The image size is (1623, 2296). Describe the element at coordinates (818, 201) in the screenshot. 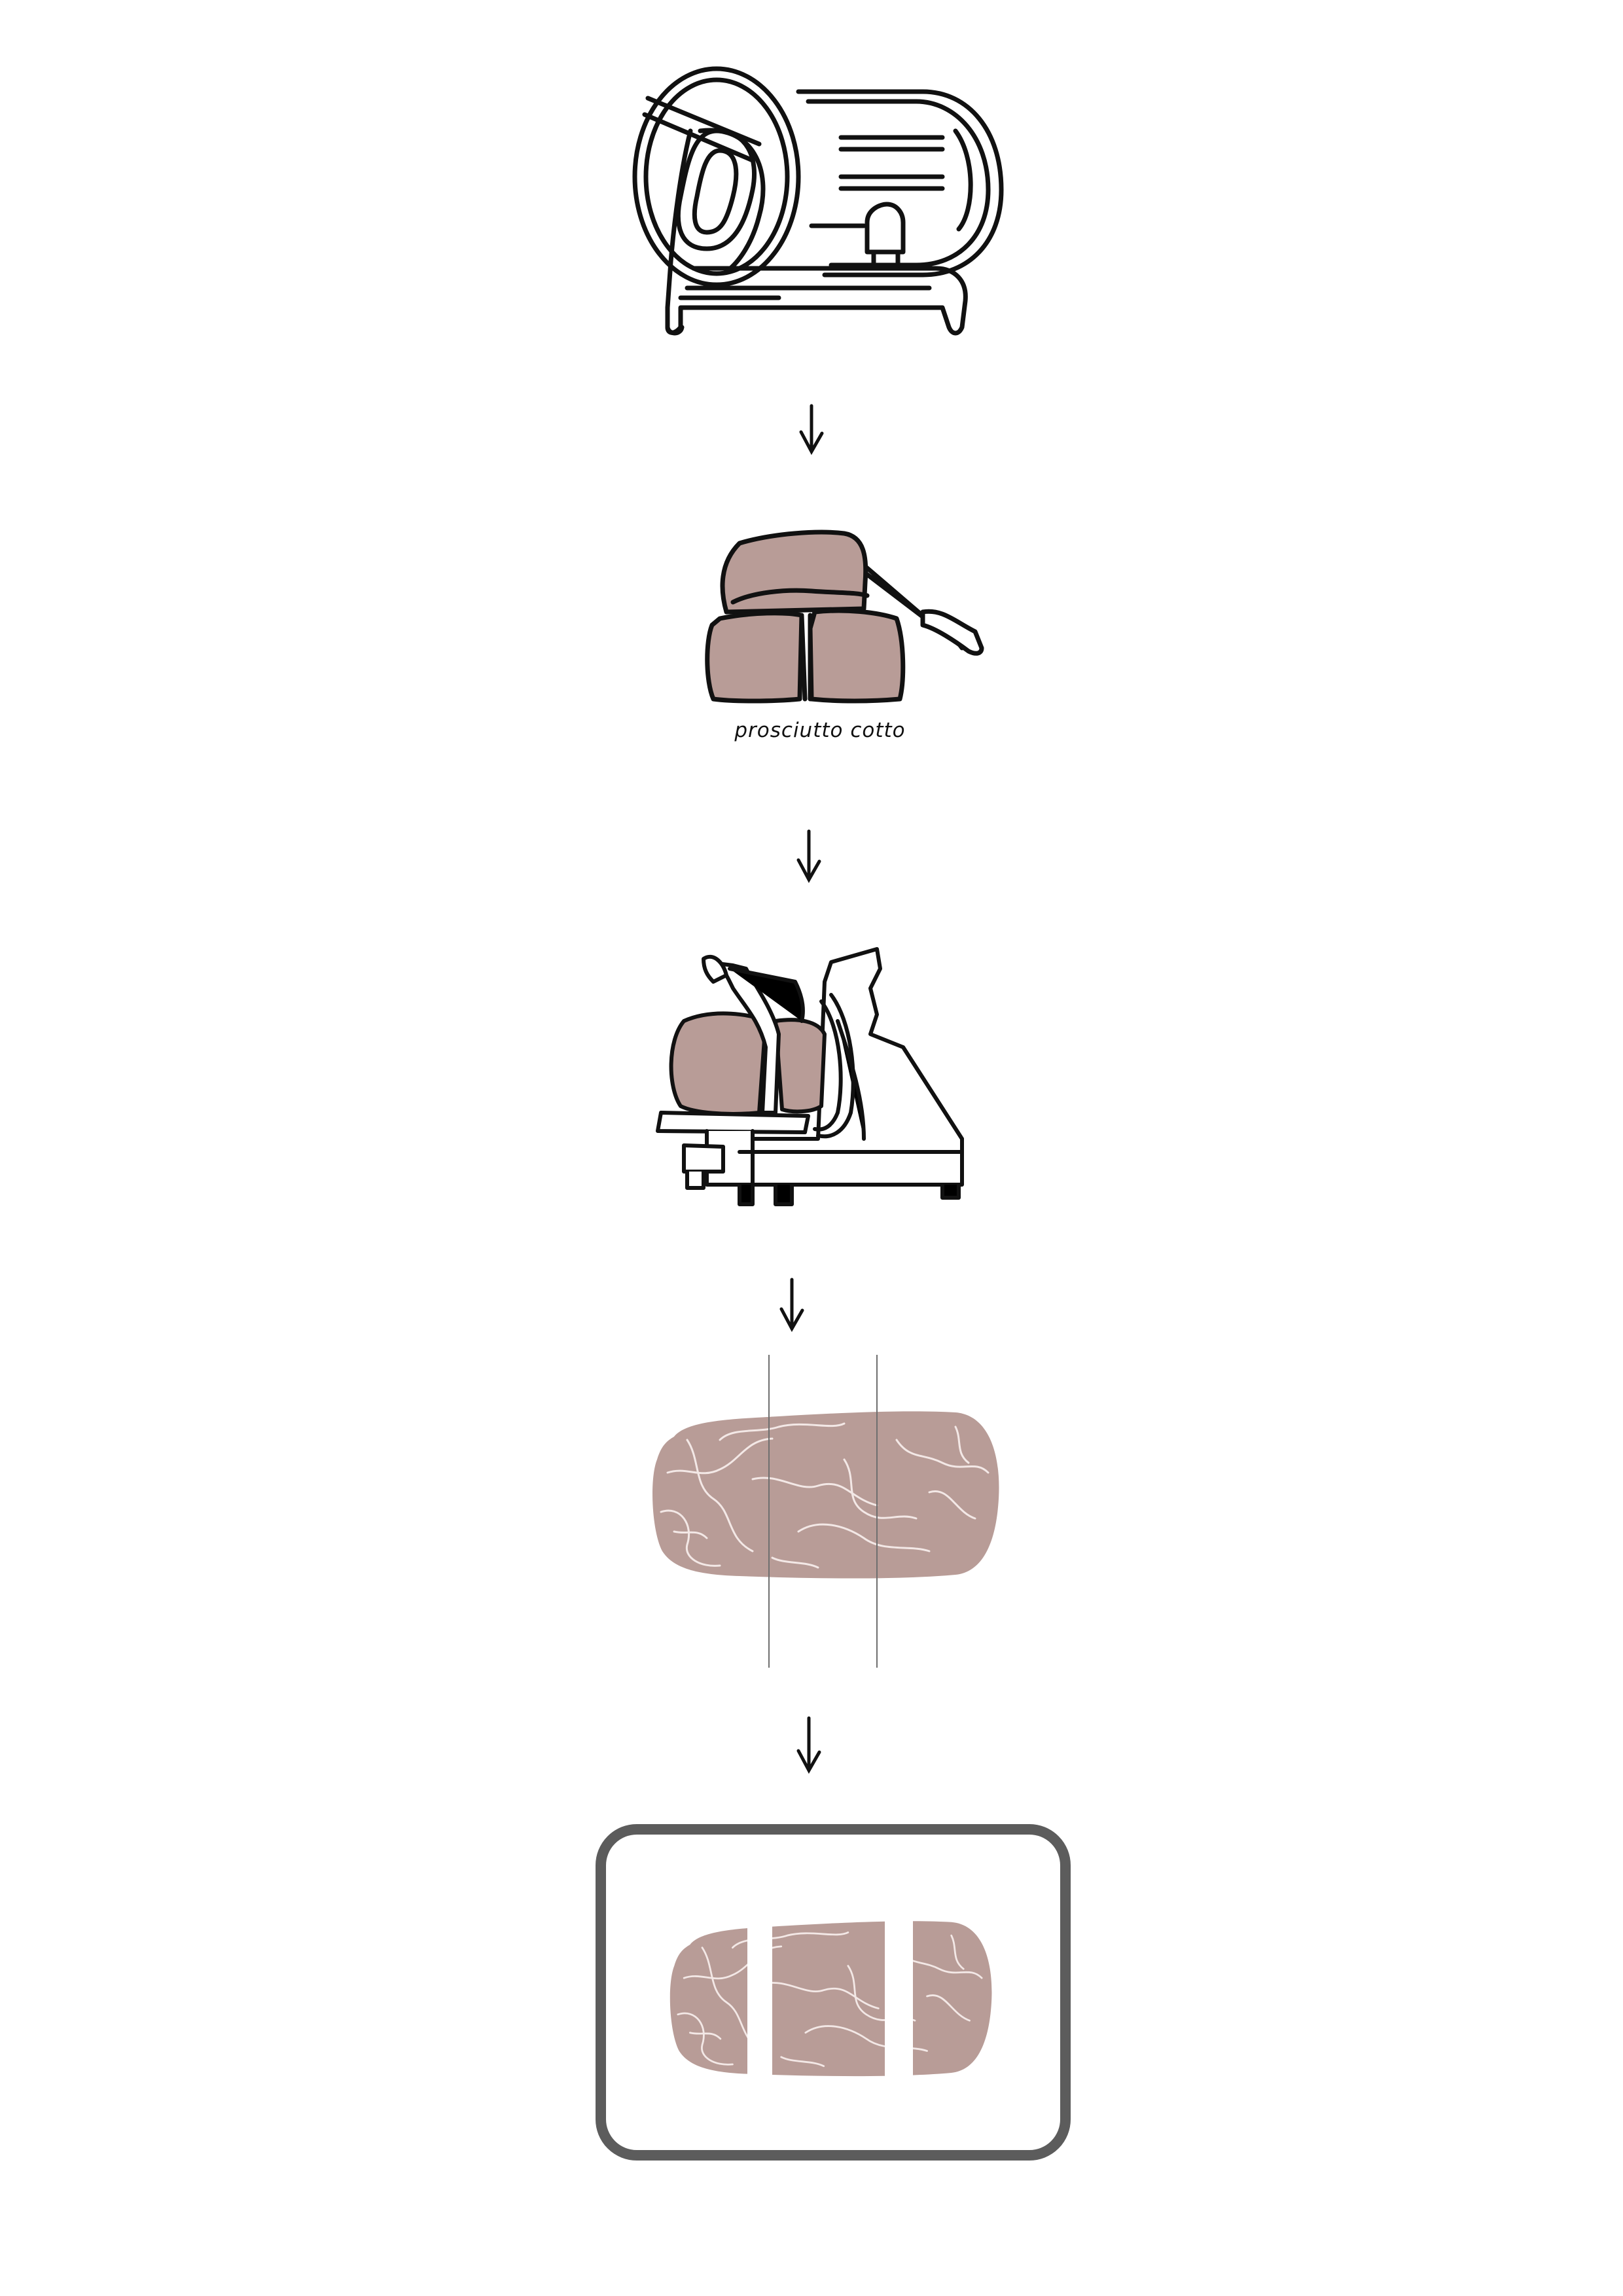

I see `cooker-machine-icon` at that location.